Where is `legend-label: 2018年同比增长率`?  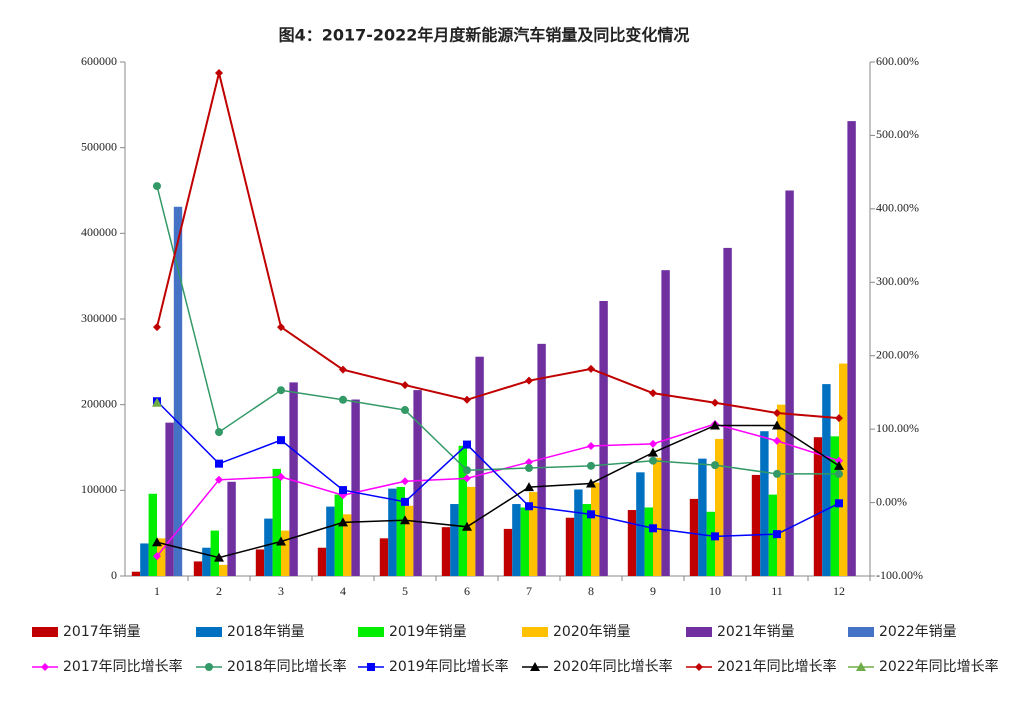 legend-label: 2018年同比增长率 is located at coordinates (287, 666).